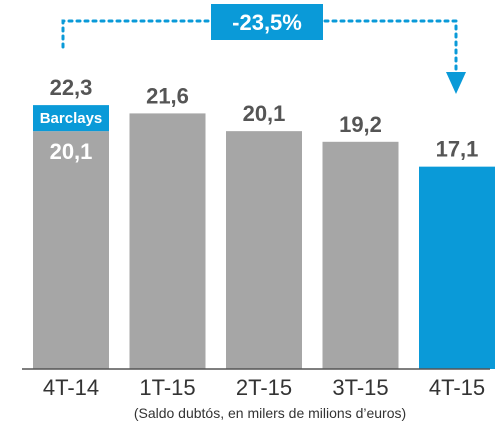 The height and width of the screenshot is (429, 500). Describe the element at coordinates (71, 387) in the screenshot. I see `category-label-4T-14: 4T-14` at that location.